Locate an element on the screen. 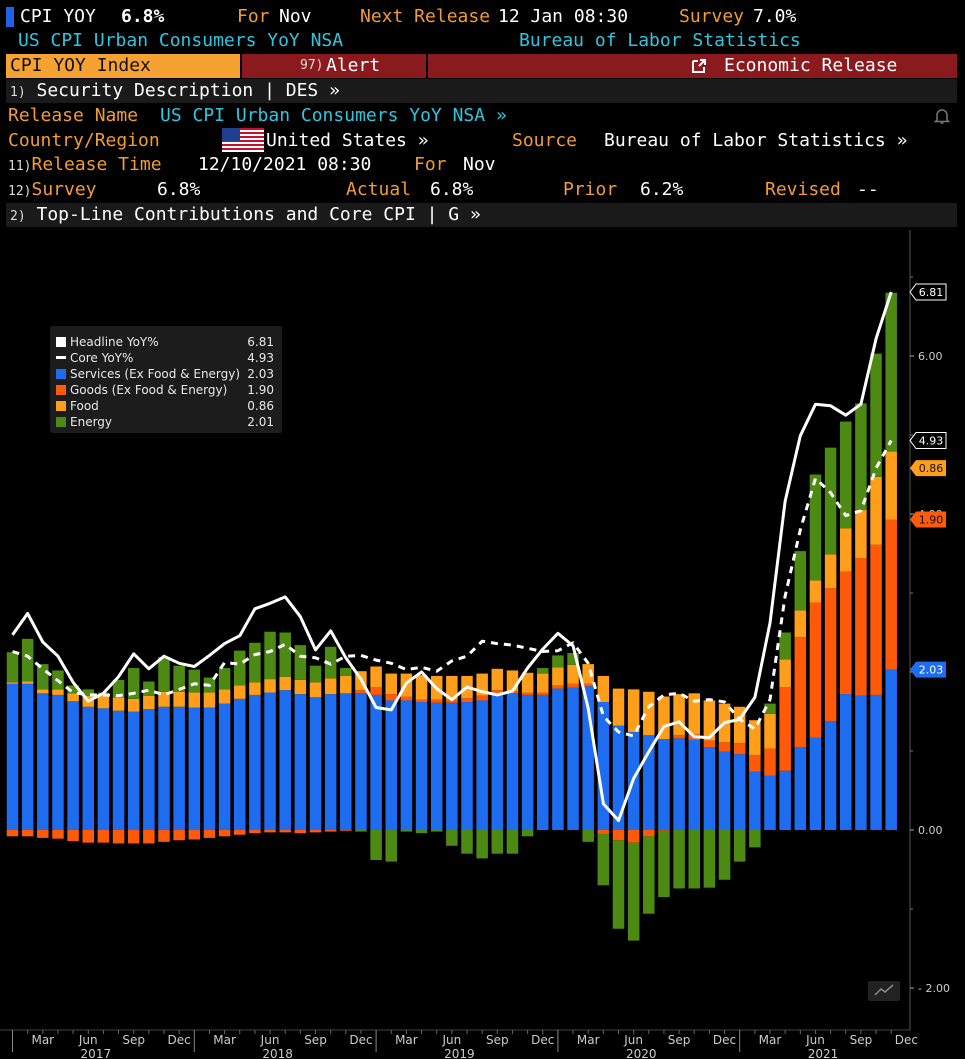  chart-last-value-labels: 0.86 1.90 2.03 6.81 4.93 is located at coordinates (928, 480).